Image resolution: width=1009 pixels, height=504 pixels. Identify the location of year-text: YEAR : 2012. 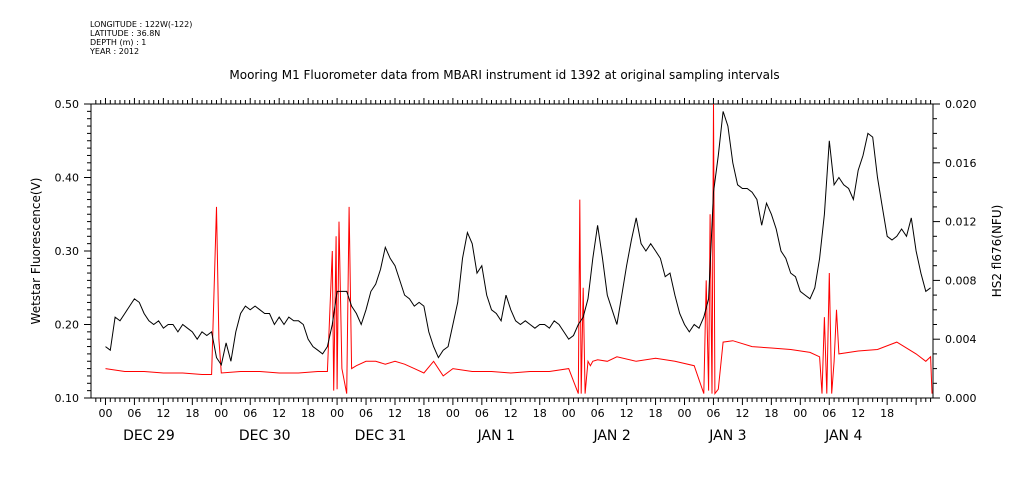
(115, 51).